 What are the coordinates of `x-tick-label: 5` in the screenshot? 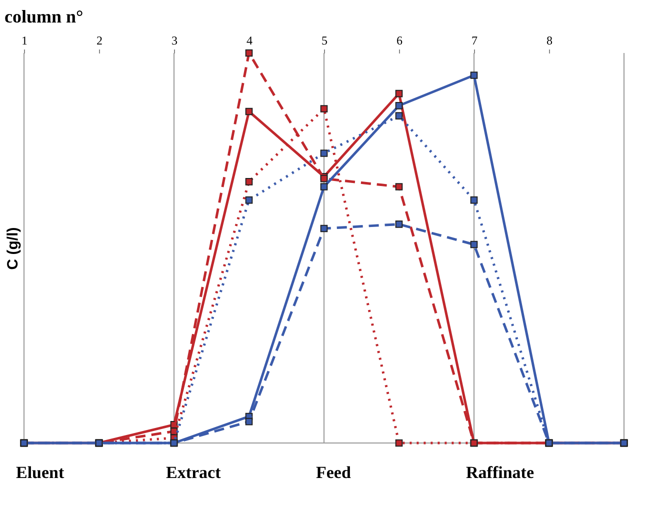 It's located at (325, 41).